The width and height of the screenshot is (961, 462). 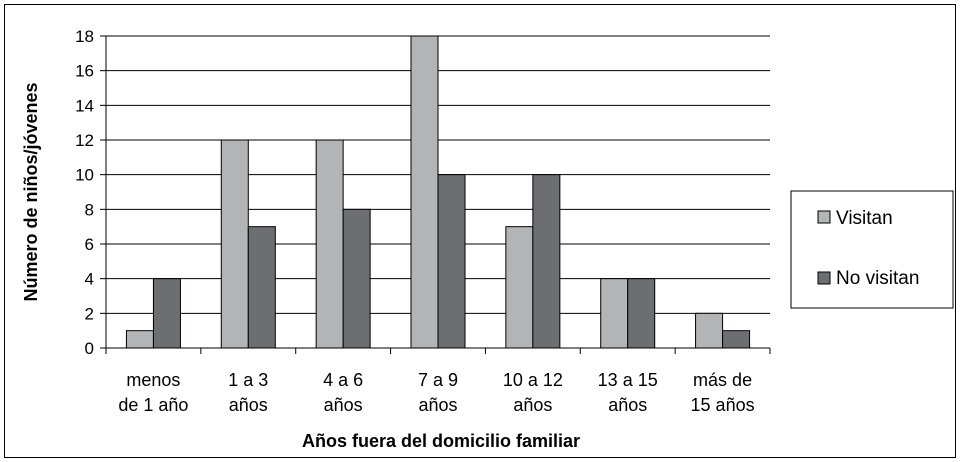 What do you see at coordinates (84, 36) in the screenshot?
I see `y-tick-label: 18` at bounding box center [84, 36].